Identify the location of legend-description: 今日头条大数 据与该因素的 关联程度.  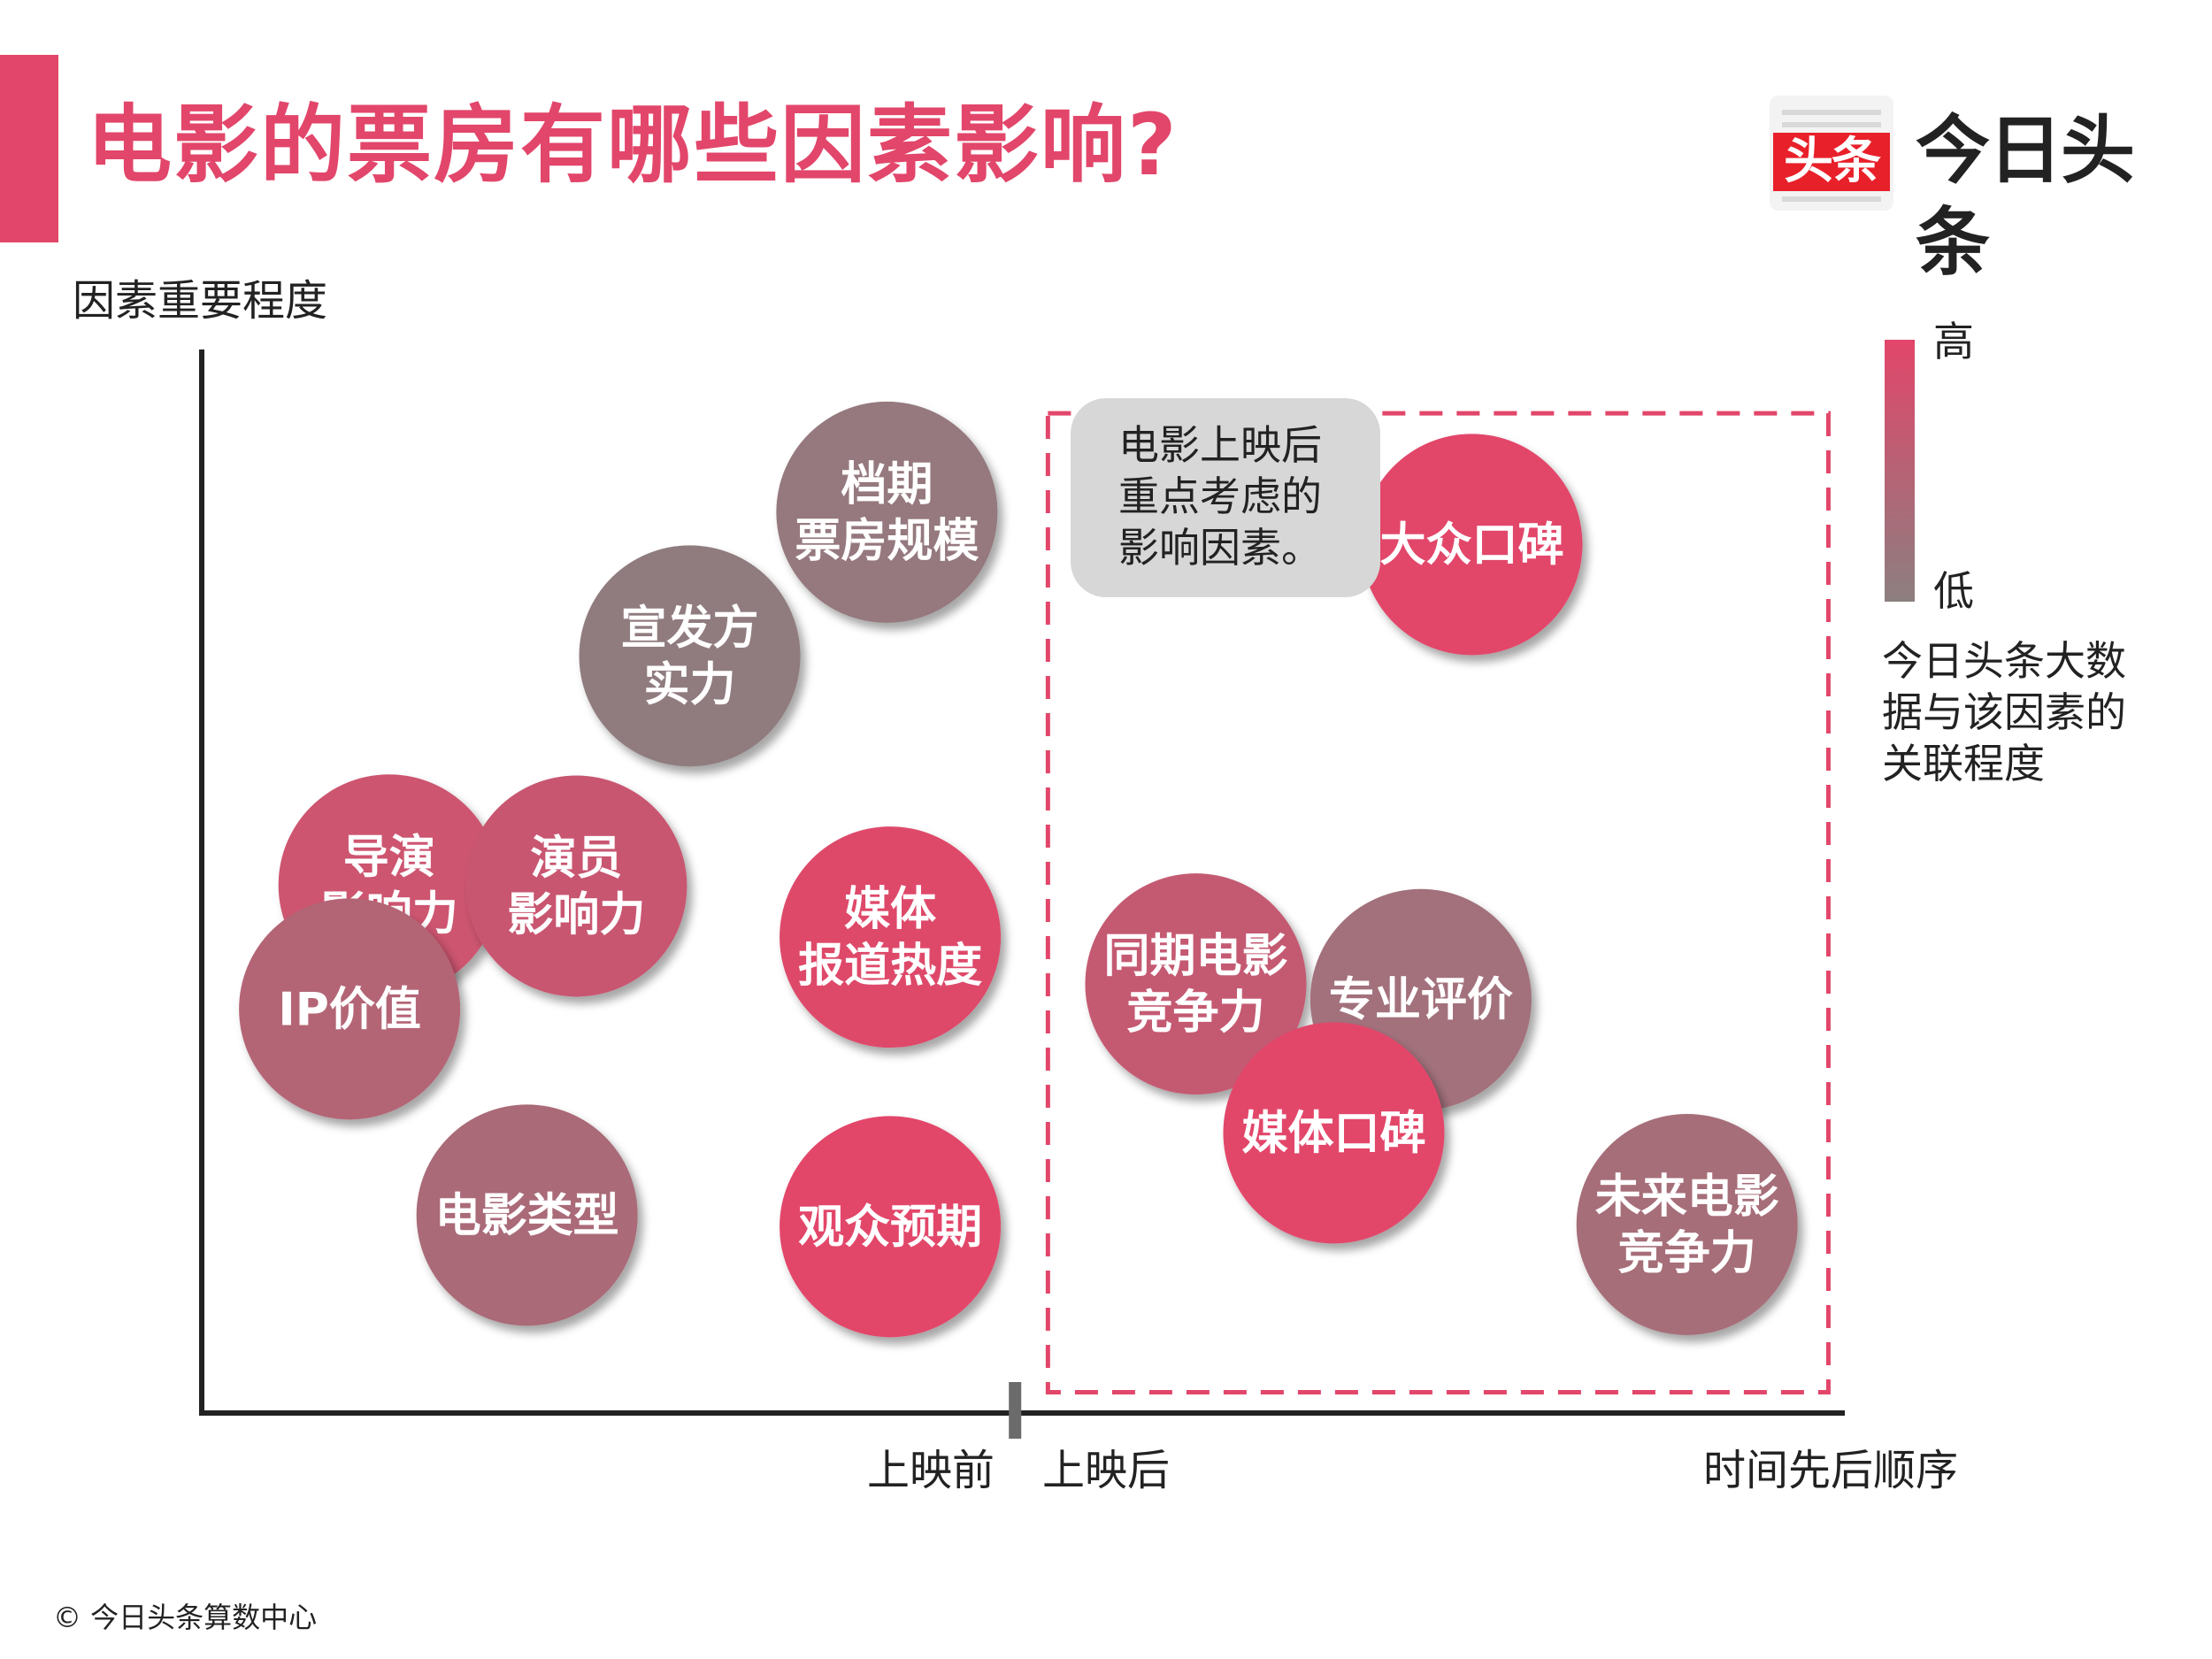
(2004, 712).